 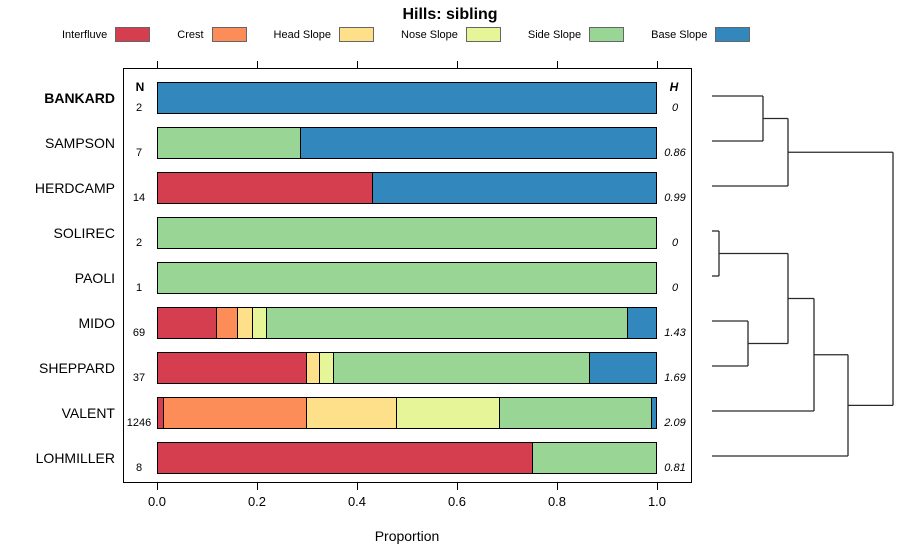 What do you see at coordinates (554, 34) in the screenshot?
I see `legend-label: Side Slope` at bounding box center [554, 34].